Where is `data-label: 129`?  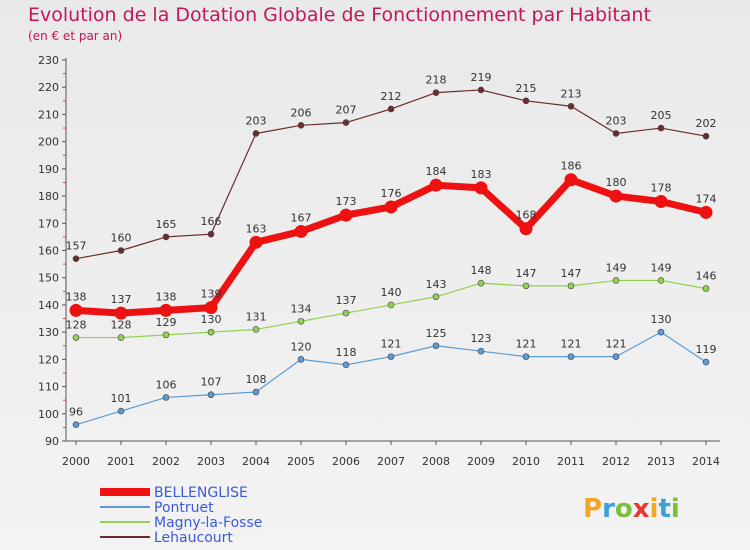
data-label: 129 is located at coordinates (166, 322).